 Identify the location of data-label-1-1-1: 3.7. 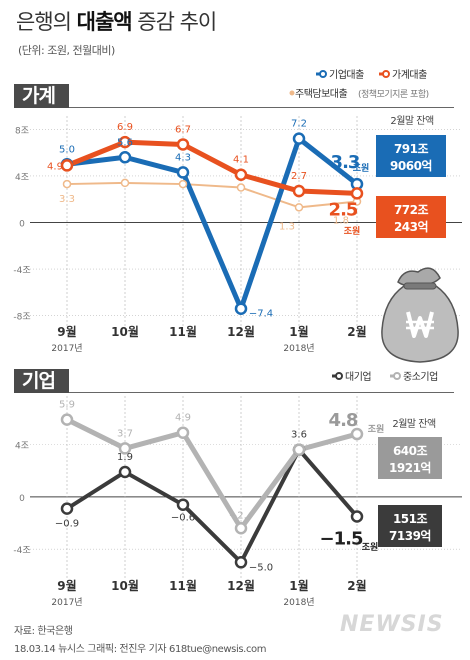
(125, 433).